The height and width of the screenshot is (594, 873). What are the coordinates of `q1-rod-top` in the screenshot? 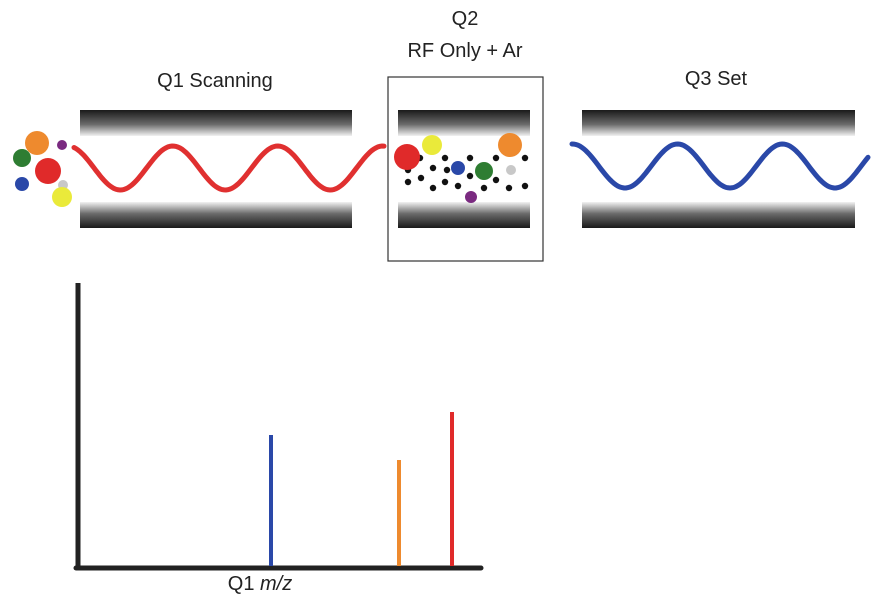 It's located at (216, 123).